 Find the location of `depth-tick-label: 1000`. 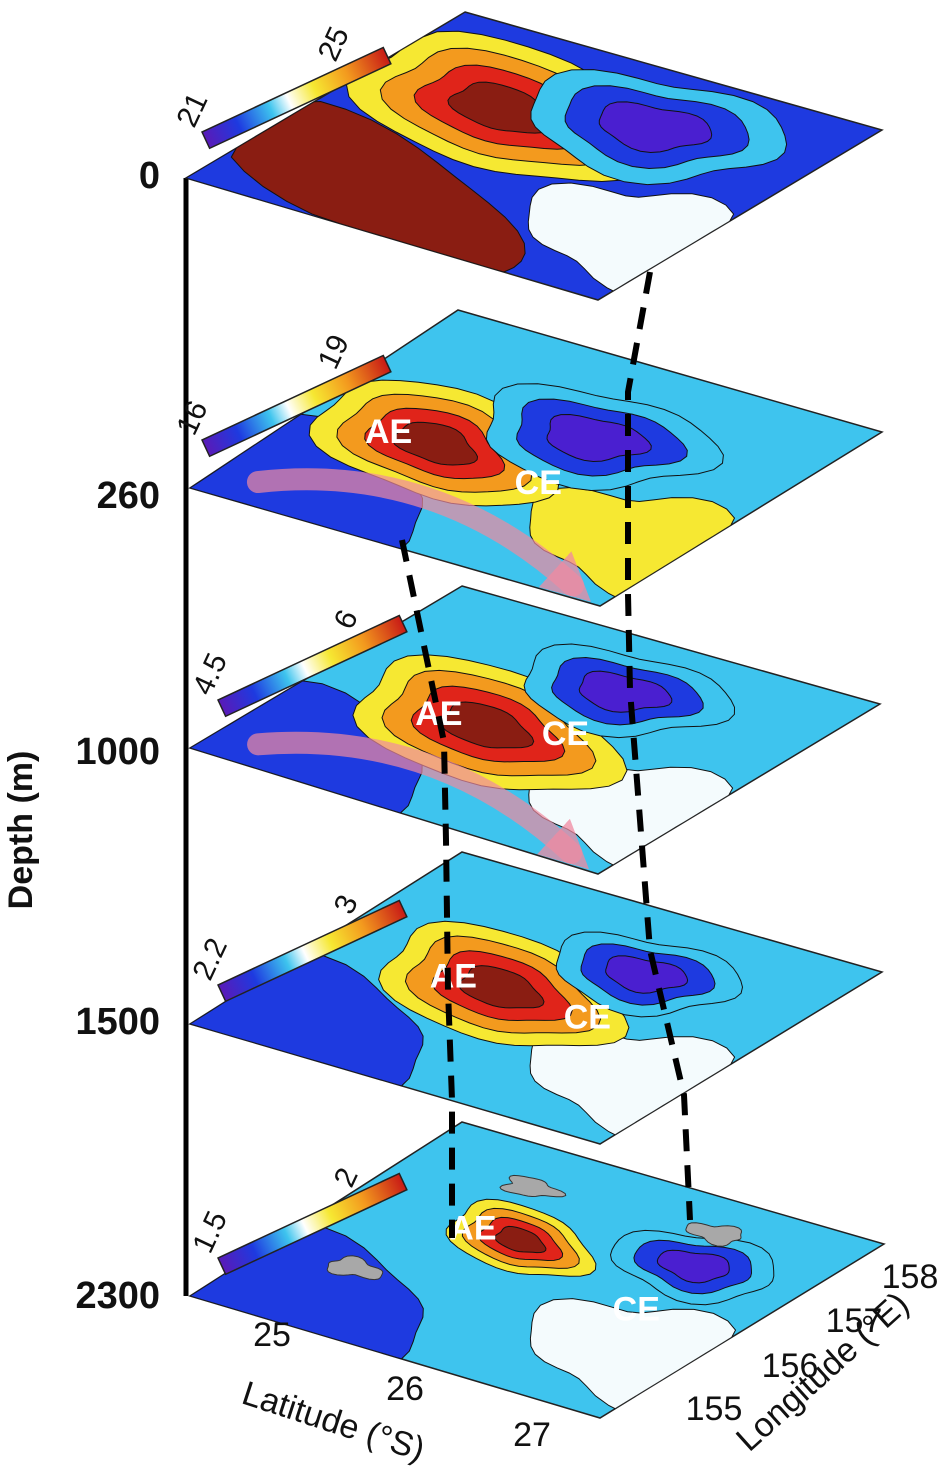

depth-tick-label: 1000 is located at coordinates (117, 752).